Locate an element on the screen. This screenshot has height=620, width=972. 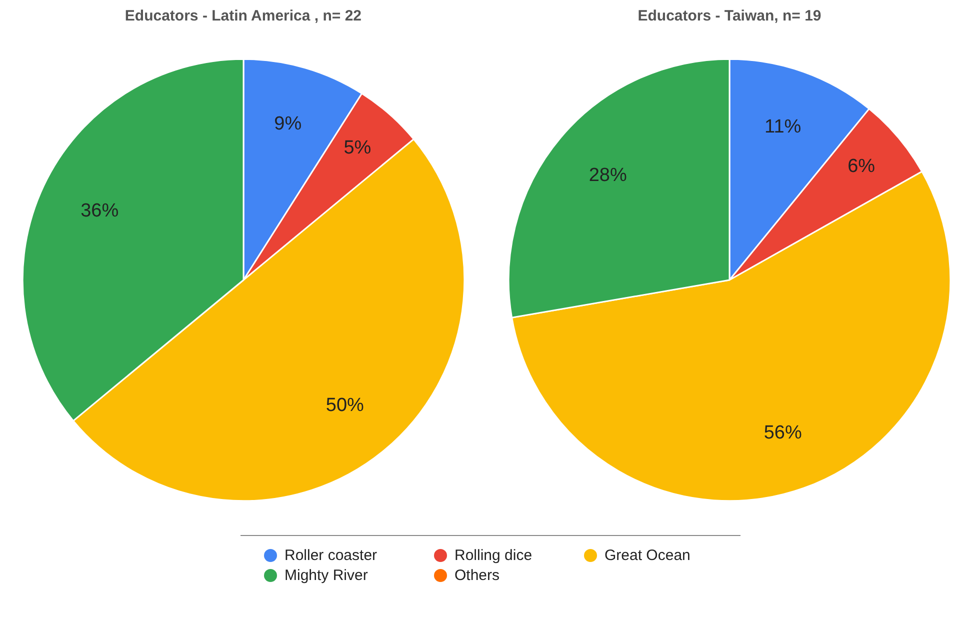
legend-label: Great Ocean is located at coordinates (647, 555).